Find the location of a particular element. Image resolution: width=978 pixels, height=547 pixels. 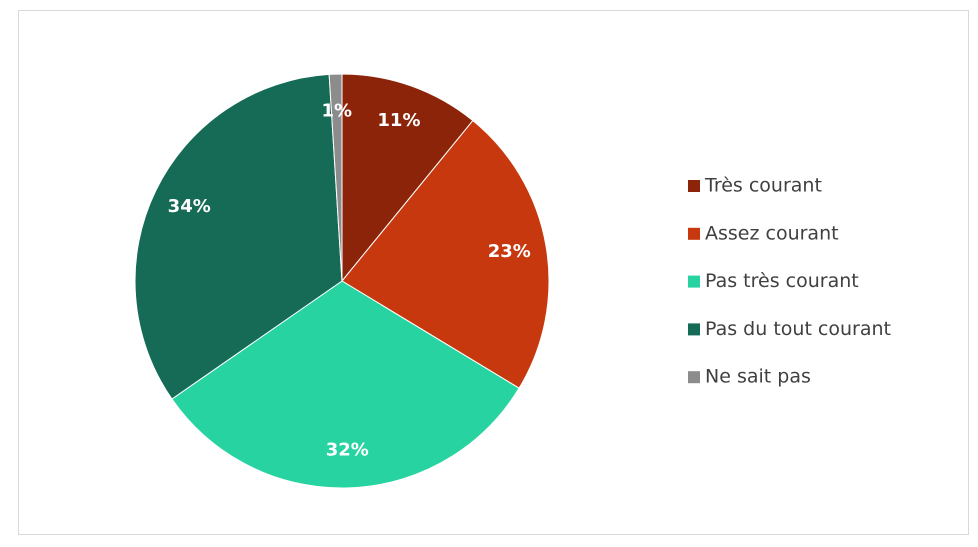

data-label: 23% is located at coordinates (509, 251).